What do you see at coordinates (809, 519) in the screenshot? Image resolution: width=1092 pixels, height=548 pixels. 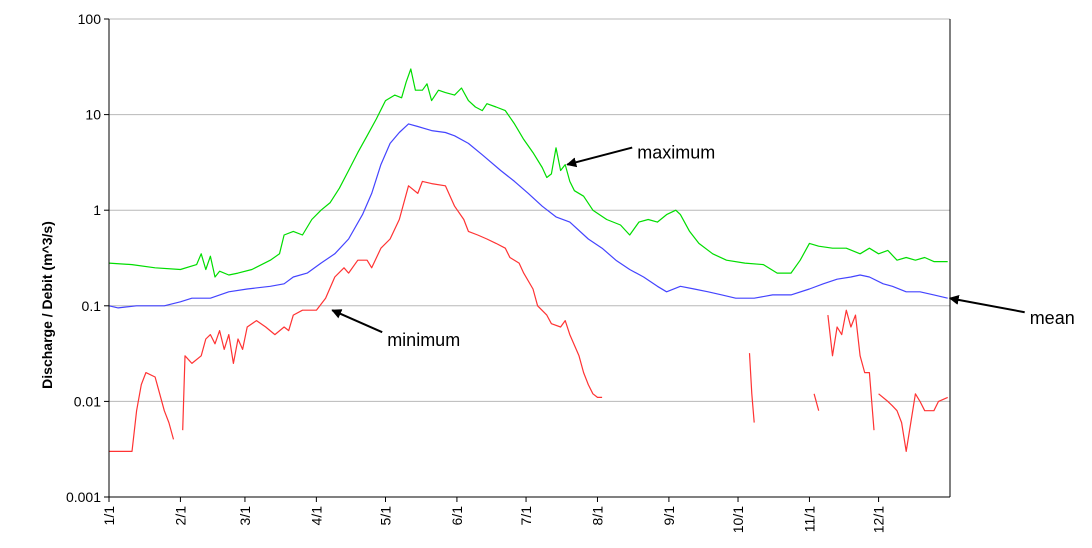 I see `x-tick-label: 11/1` at bounding box center [809, 519].